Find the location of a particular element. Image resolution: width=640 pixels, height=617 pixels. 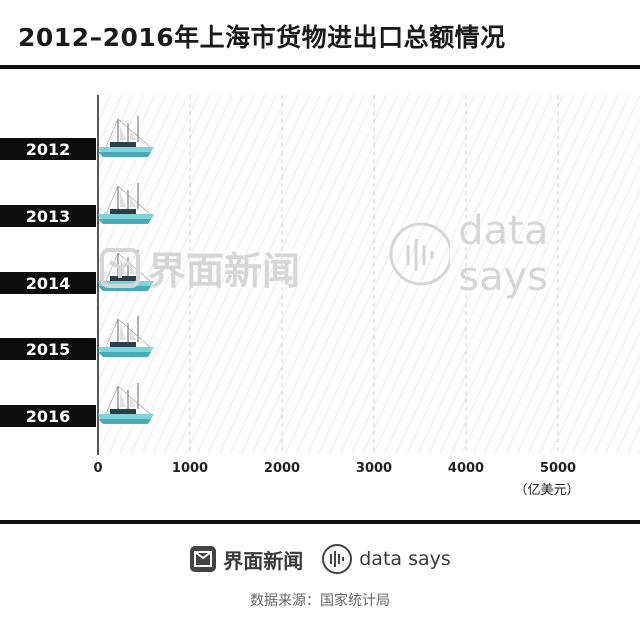

jiemian-logo-icon is located at coordinates (203, 559).